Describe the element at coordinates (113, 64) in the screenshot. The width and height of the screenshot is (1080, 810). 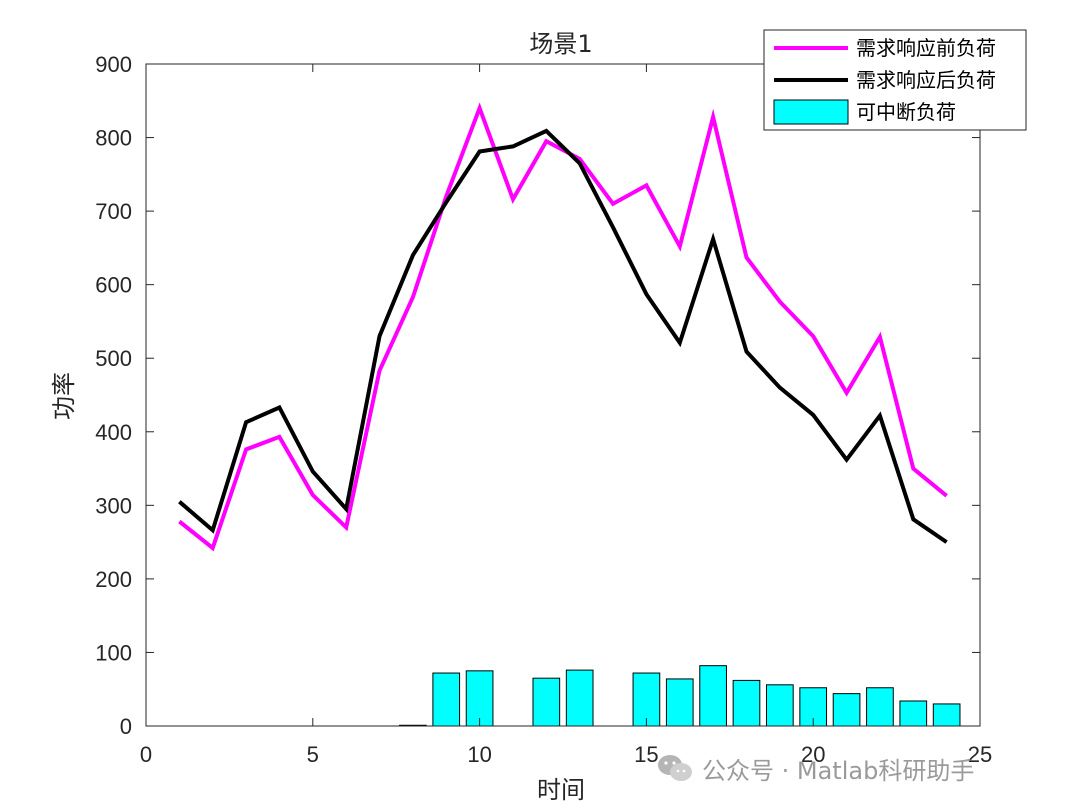
I see `y-tick-label: 900` at that location.